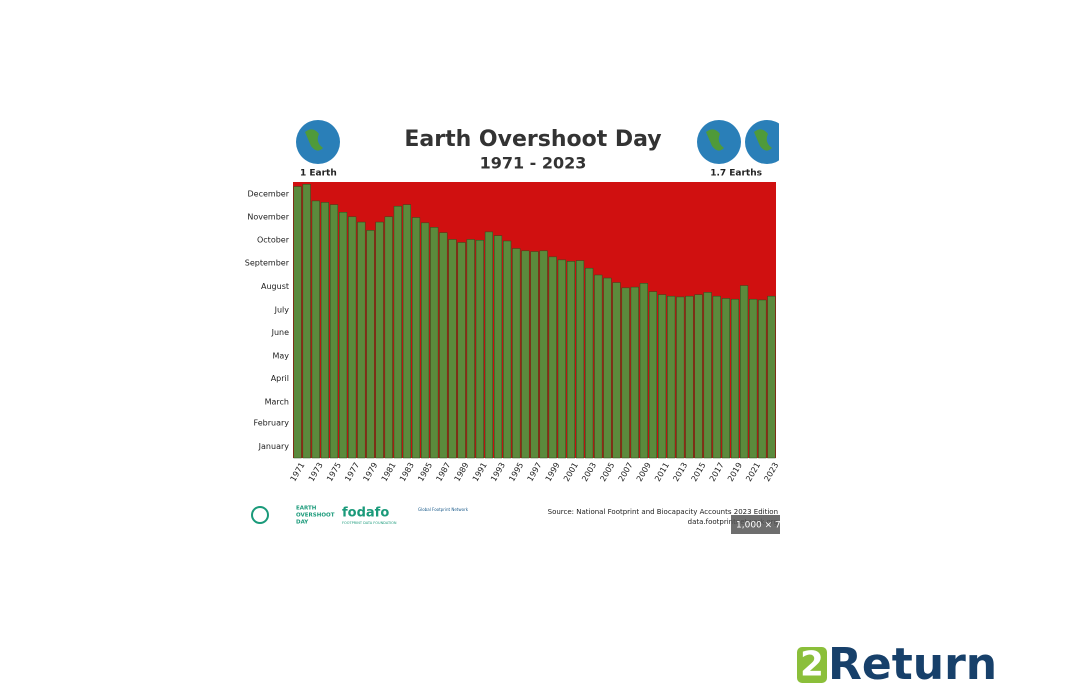 The height and width of the screenshot is (698, 1074). Describe the element at coordinates (260, 515) in the screenshot. I see `logo-icon` at that location.